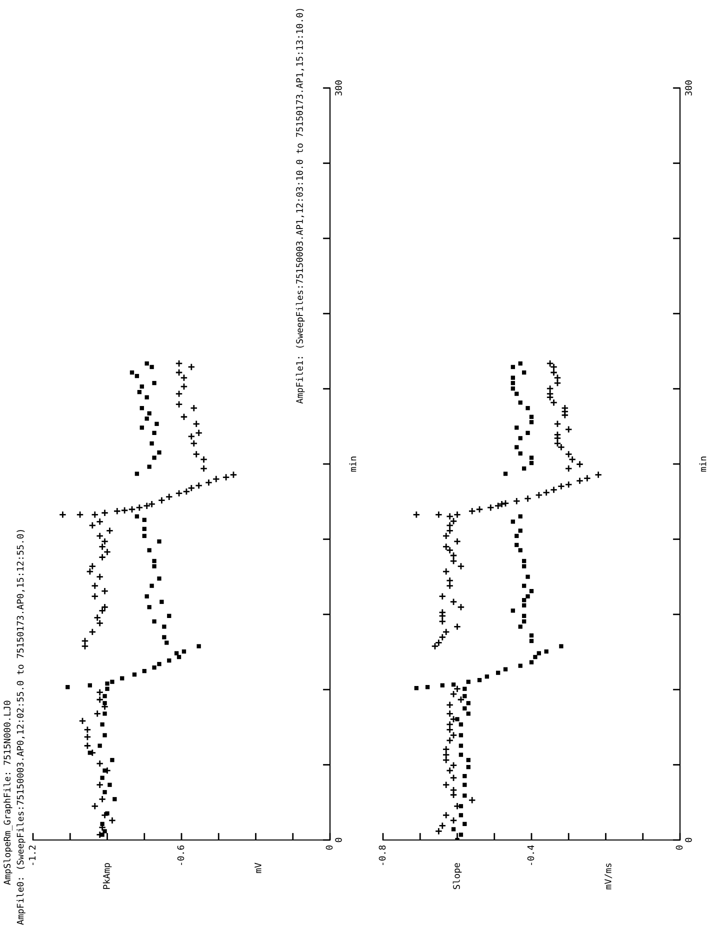  I want to click on x-tick-label: -0.8, so click(382, 855).